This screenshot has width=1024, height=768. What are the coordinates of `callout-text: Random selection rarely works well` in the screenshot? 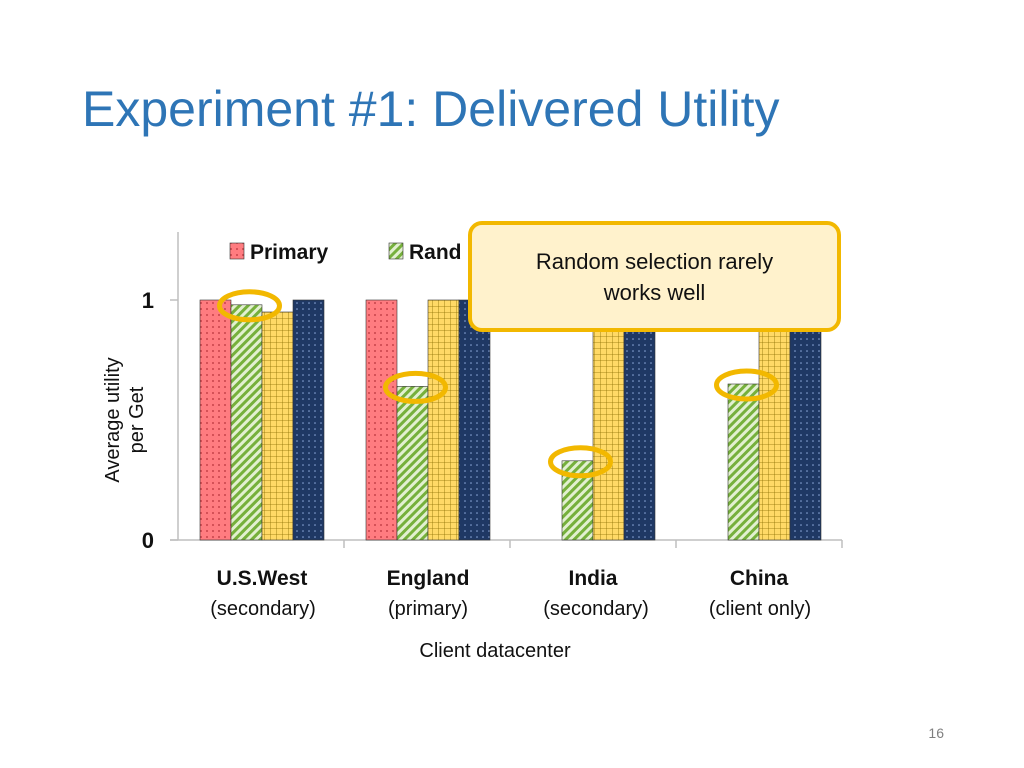 It's located at (654, 276).